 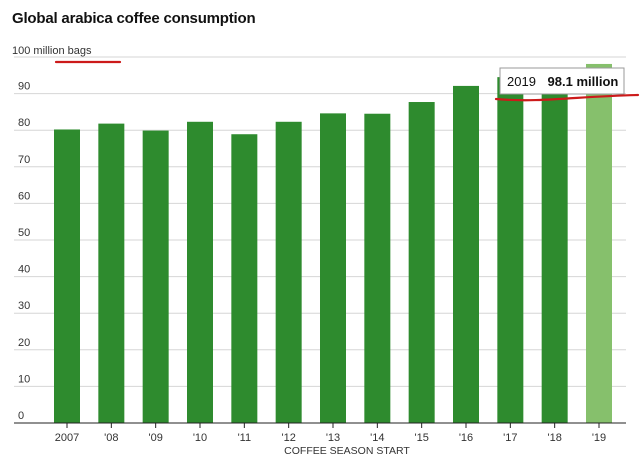 What do you see at coordinates (24, 270) in the screenshot?
I see `y-tick-label: 40` at bounding box center [24, 270].